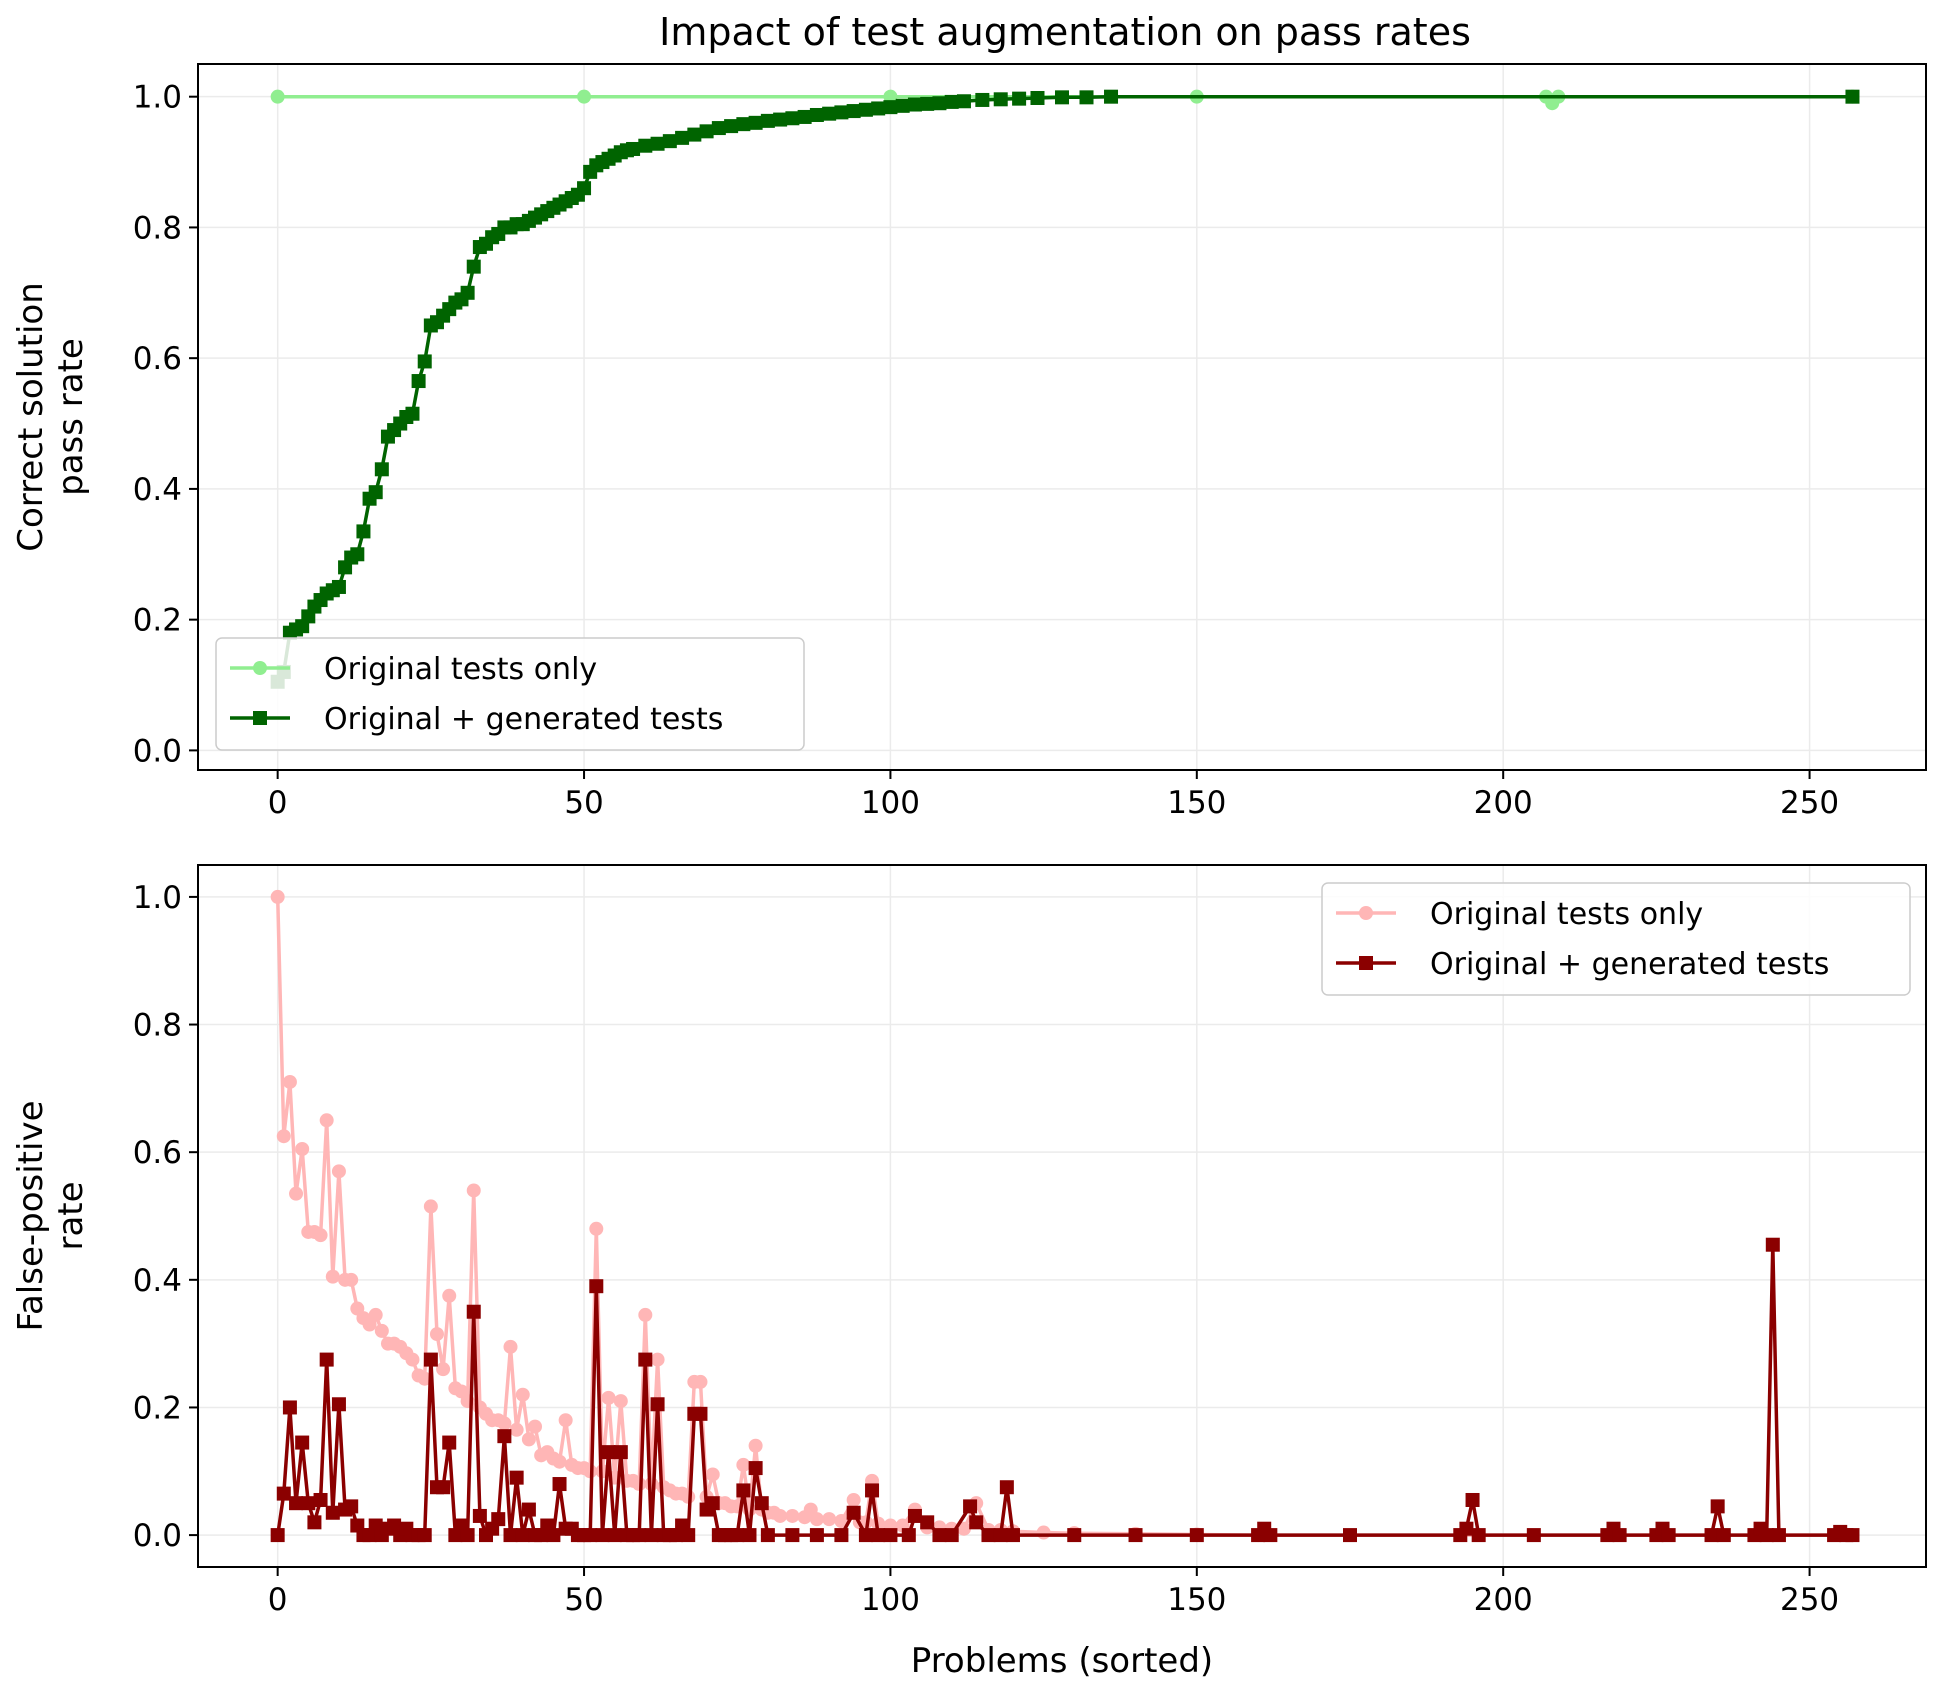  What do you see at coordinates (31, 1216) in the screenshot?
I see `y-axis-label-line: False-positive` at bounding box center [31, 1216].